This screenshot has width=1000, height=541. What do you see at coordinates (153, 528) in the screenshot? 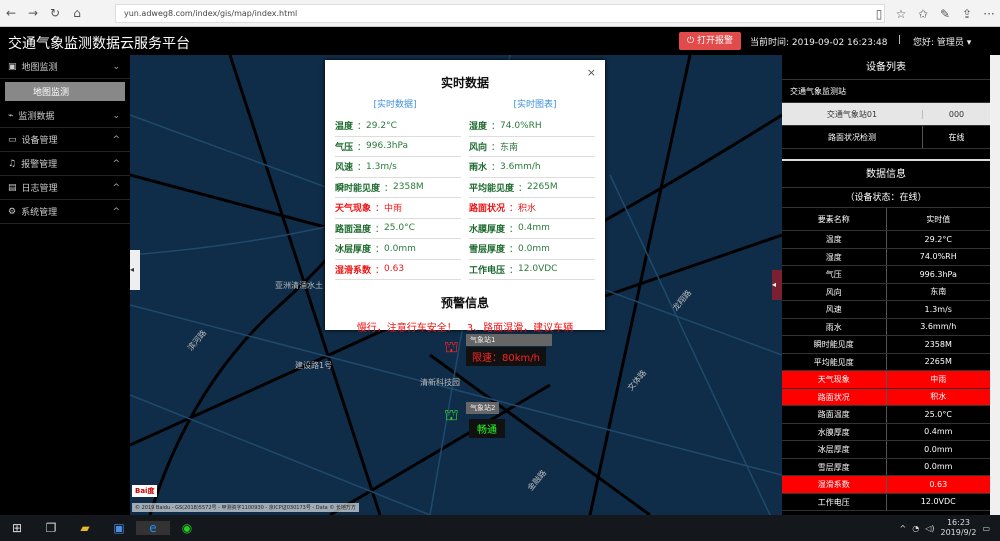
I see `edge-browser-icon: e` at bounding box center [153, 528].